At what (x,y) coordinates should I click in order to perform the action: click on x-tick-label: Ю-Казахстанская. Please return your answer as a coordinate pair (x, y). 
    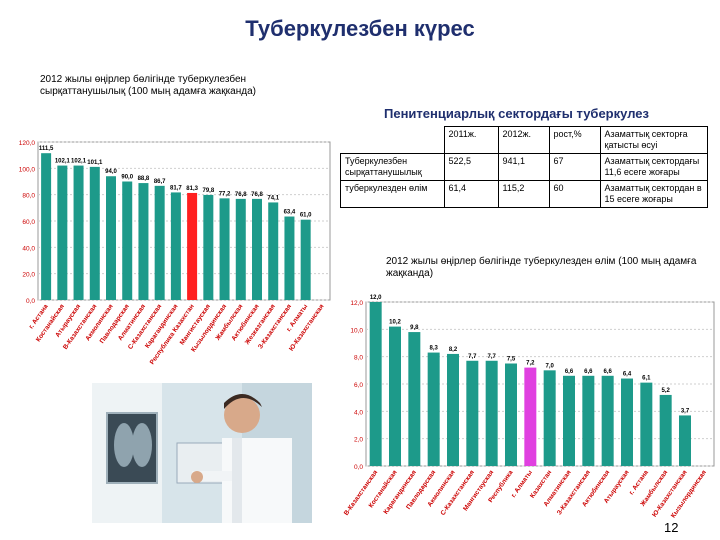
    Looking at the image, I should click on (670, 493).